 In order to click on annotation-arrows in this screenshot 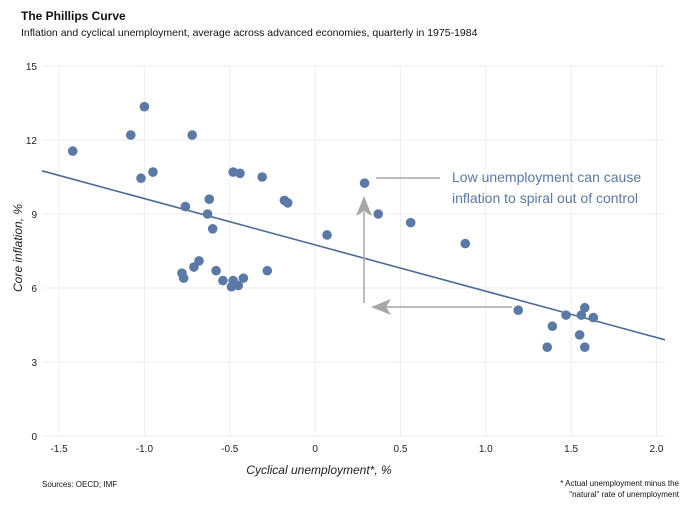, I will do `click(434, 246)`.